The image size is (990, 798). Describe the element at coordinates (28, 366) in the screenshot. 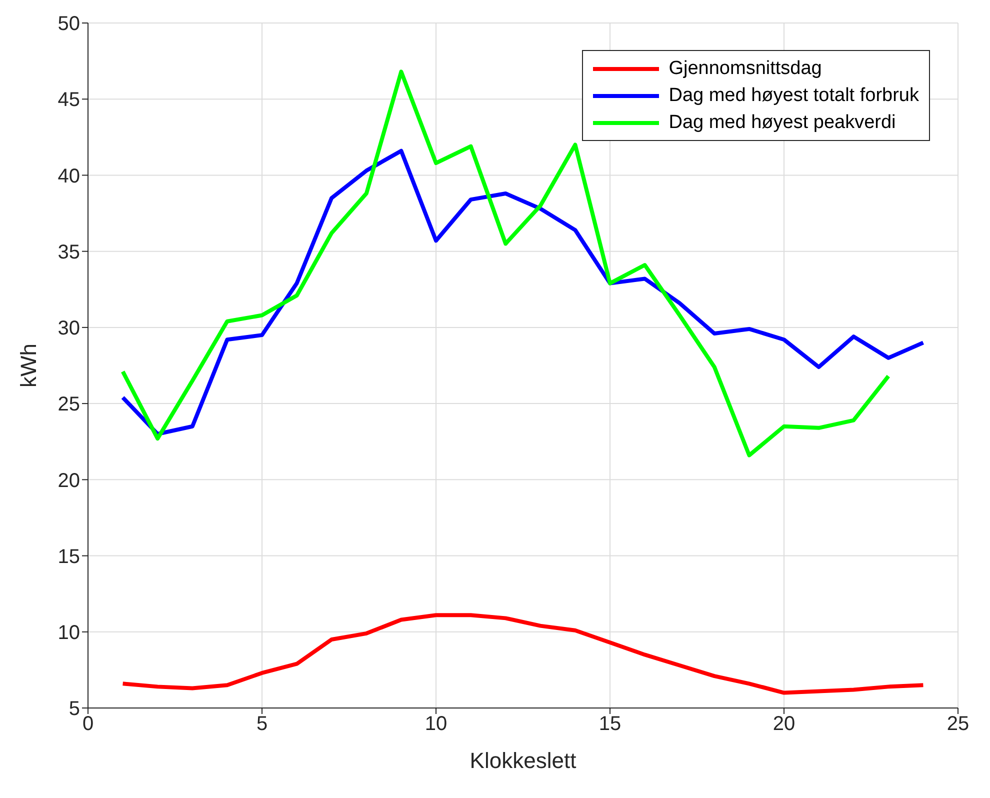

I see `y-axis-title: kWh` at that location.